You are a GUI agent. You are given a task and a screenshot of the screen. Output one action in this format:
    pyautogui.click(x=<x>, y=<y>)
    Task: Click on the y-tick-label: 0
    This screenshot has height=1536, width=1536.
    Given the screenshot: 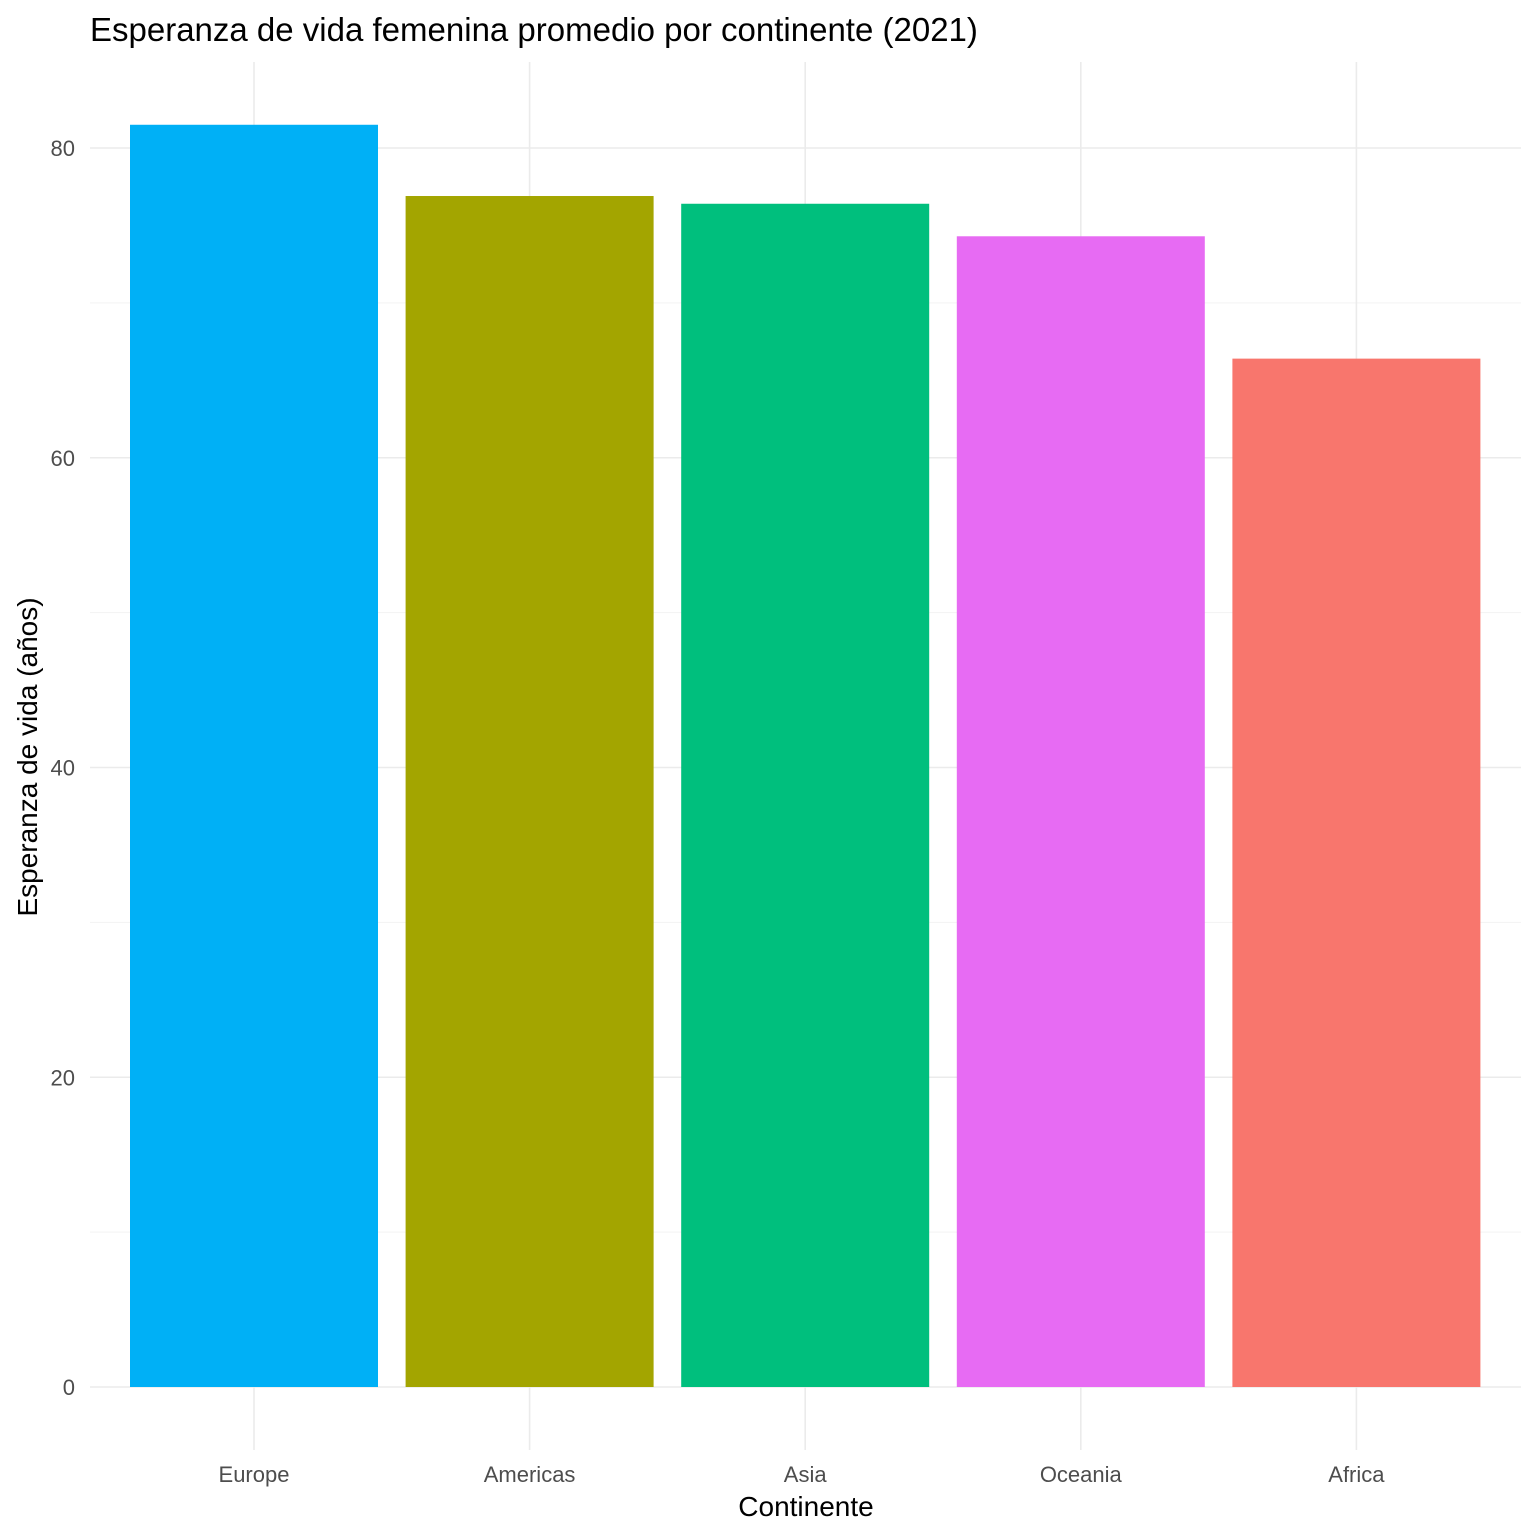 What is the action you would take?
    pyautogui.click(x=69, y=1387)
    